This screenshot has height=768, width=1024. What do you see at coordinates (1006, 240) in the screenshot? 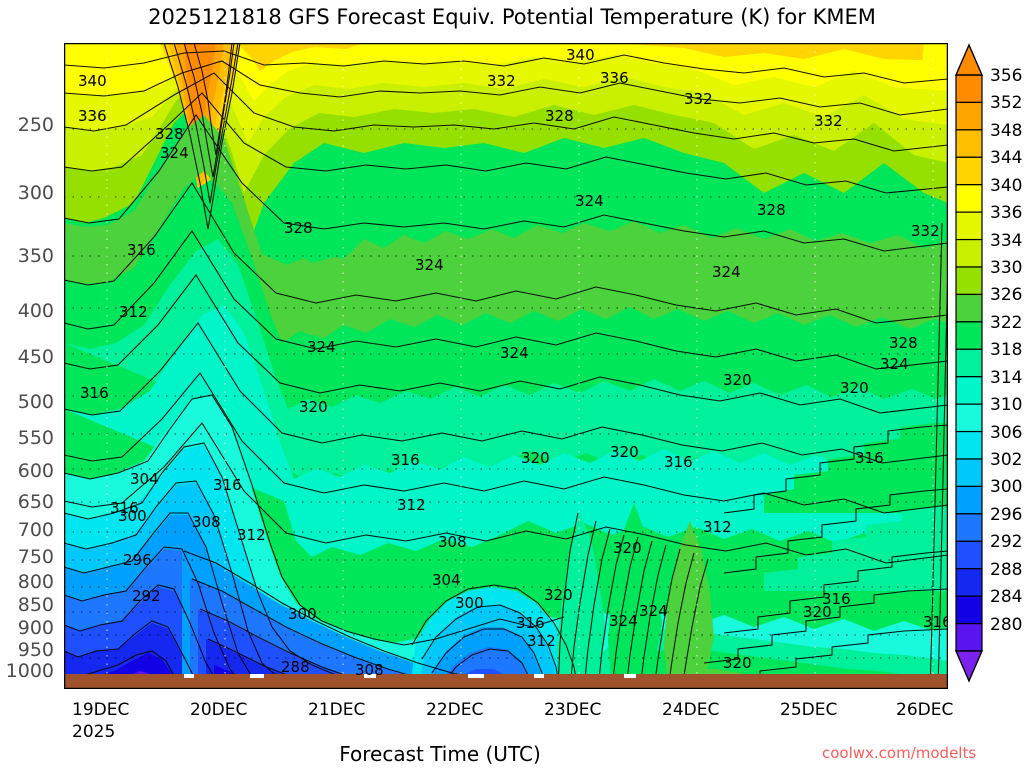
I see `colorbar-tick-label: 334` at bounding box center [1006, 240].